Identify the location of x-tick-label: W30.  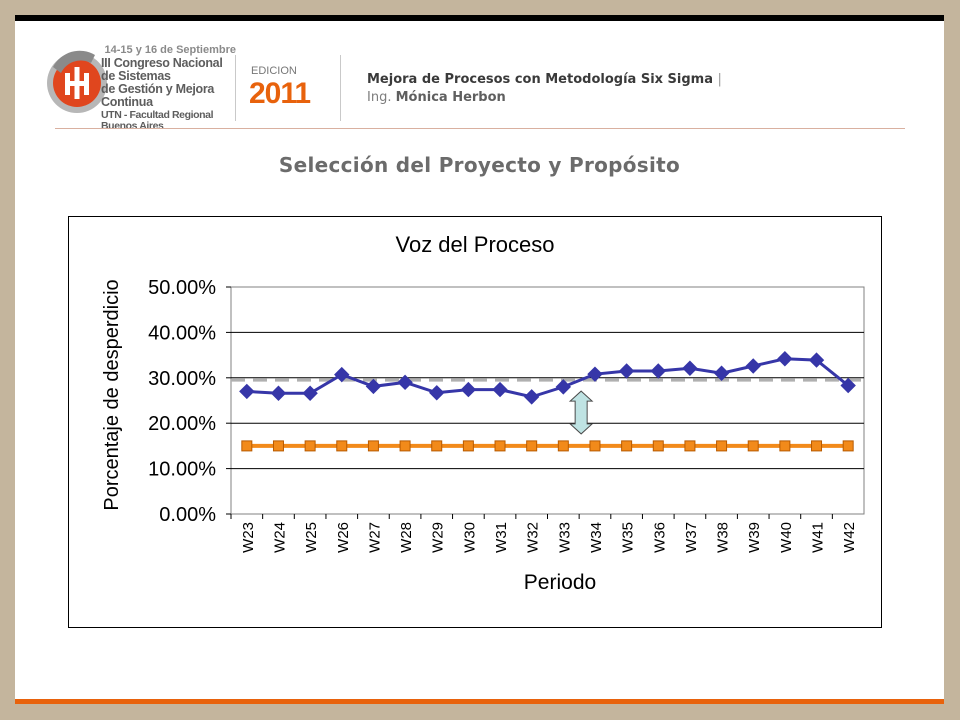
(469, 537).